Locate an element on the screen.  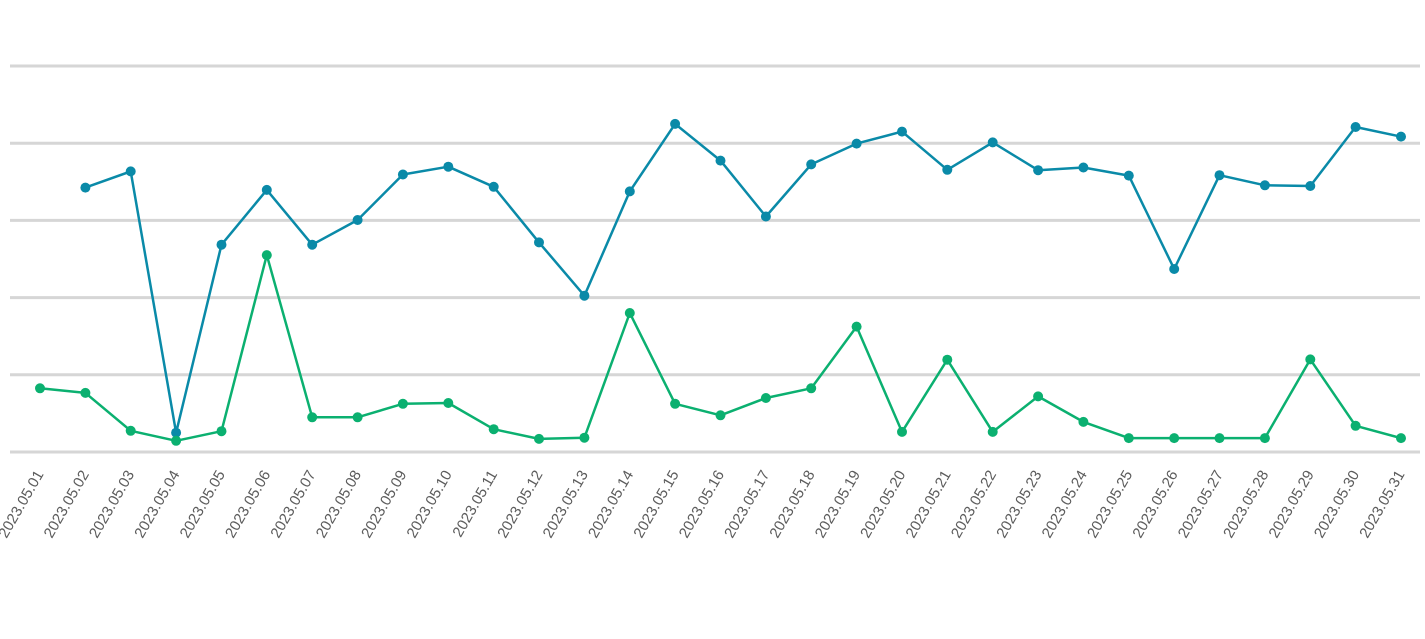
x-tick-label: 2023.05.05 is located at coordinates (203, 505).